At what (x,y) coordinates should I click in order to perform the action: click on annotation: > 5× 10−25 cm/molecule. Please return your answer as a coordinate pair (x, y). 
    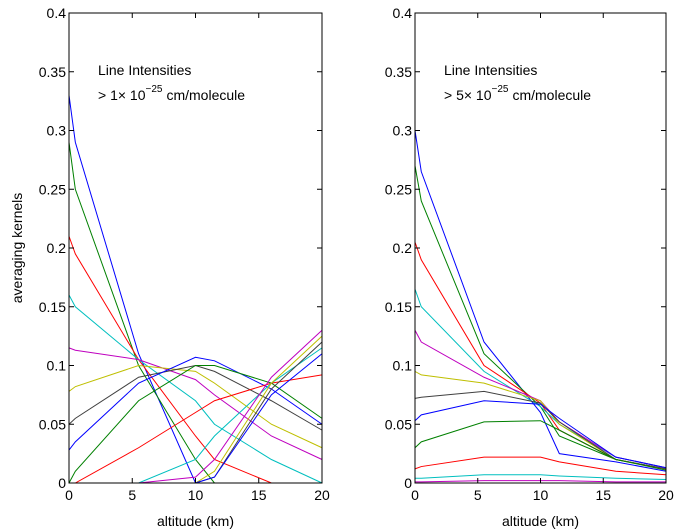
    Looking at the image, I should click on (517, 93).